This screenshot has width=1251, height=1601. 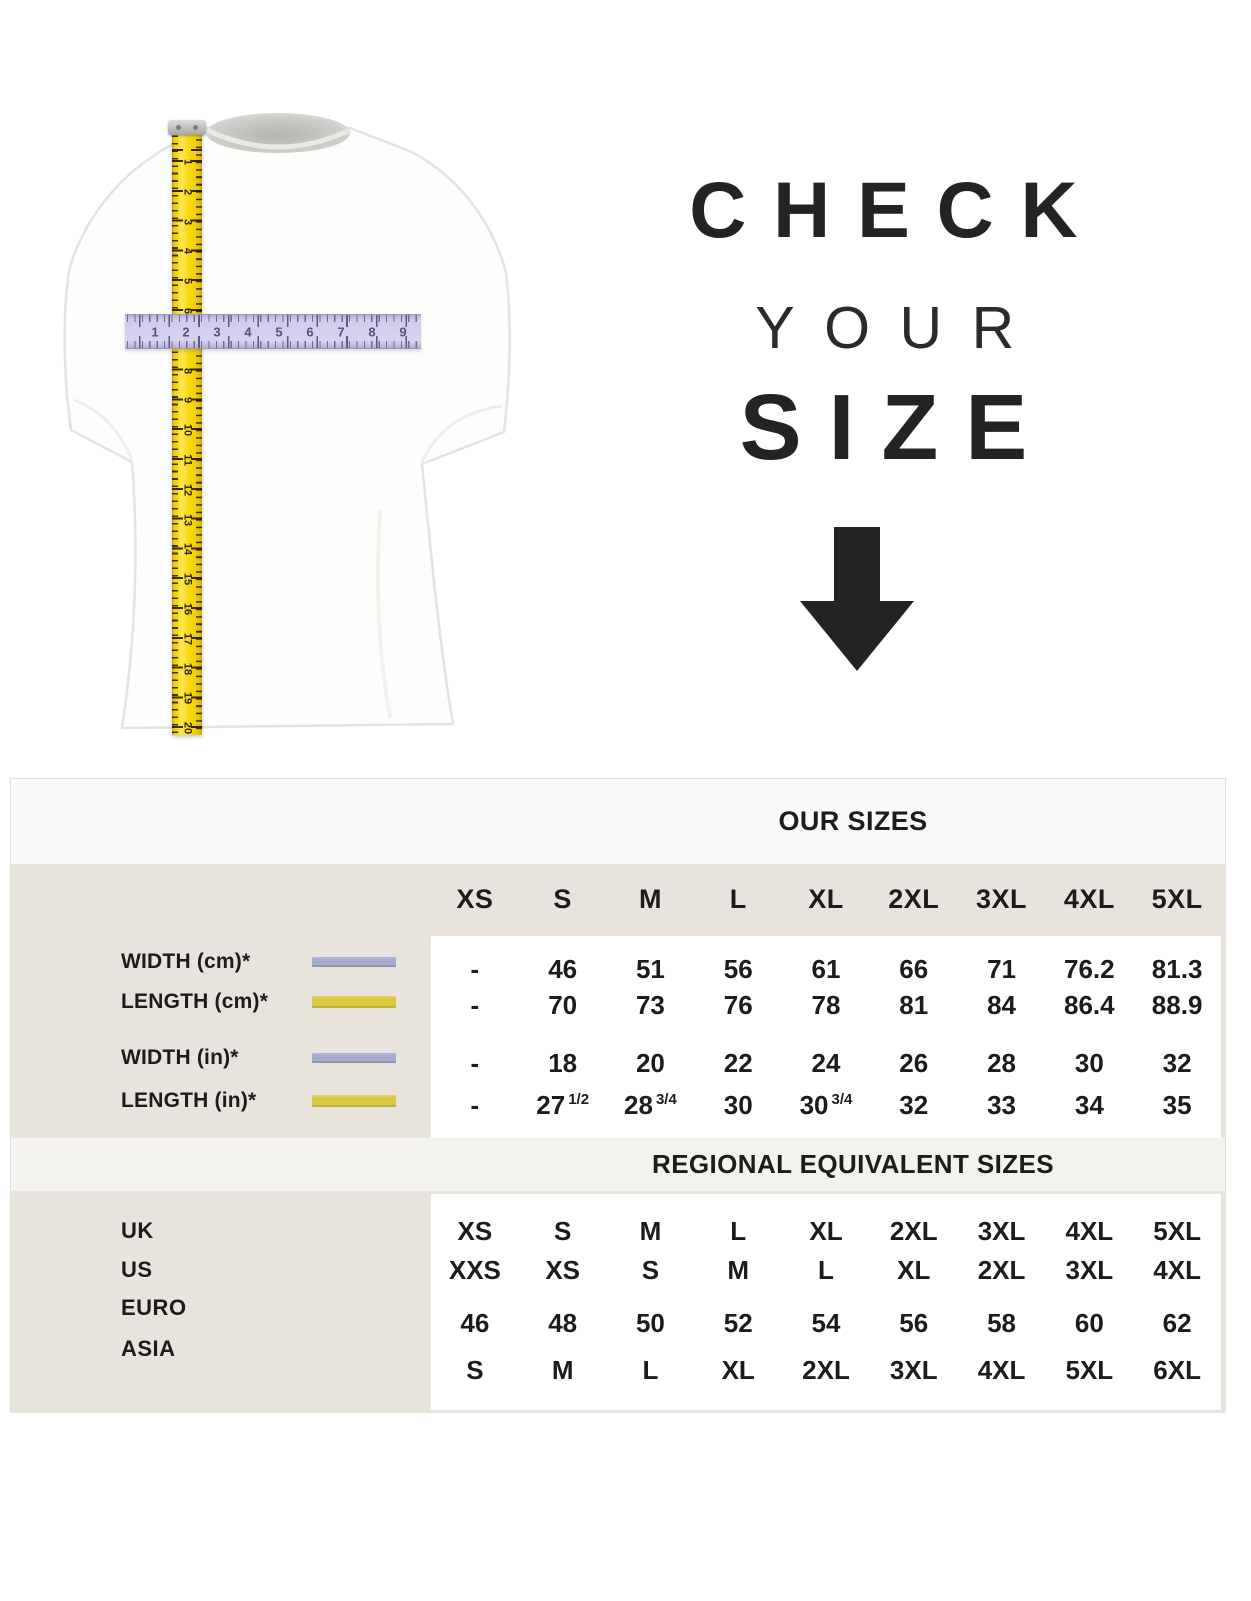 I want to click on tape-number: 15, so click(x=187, y=579).